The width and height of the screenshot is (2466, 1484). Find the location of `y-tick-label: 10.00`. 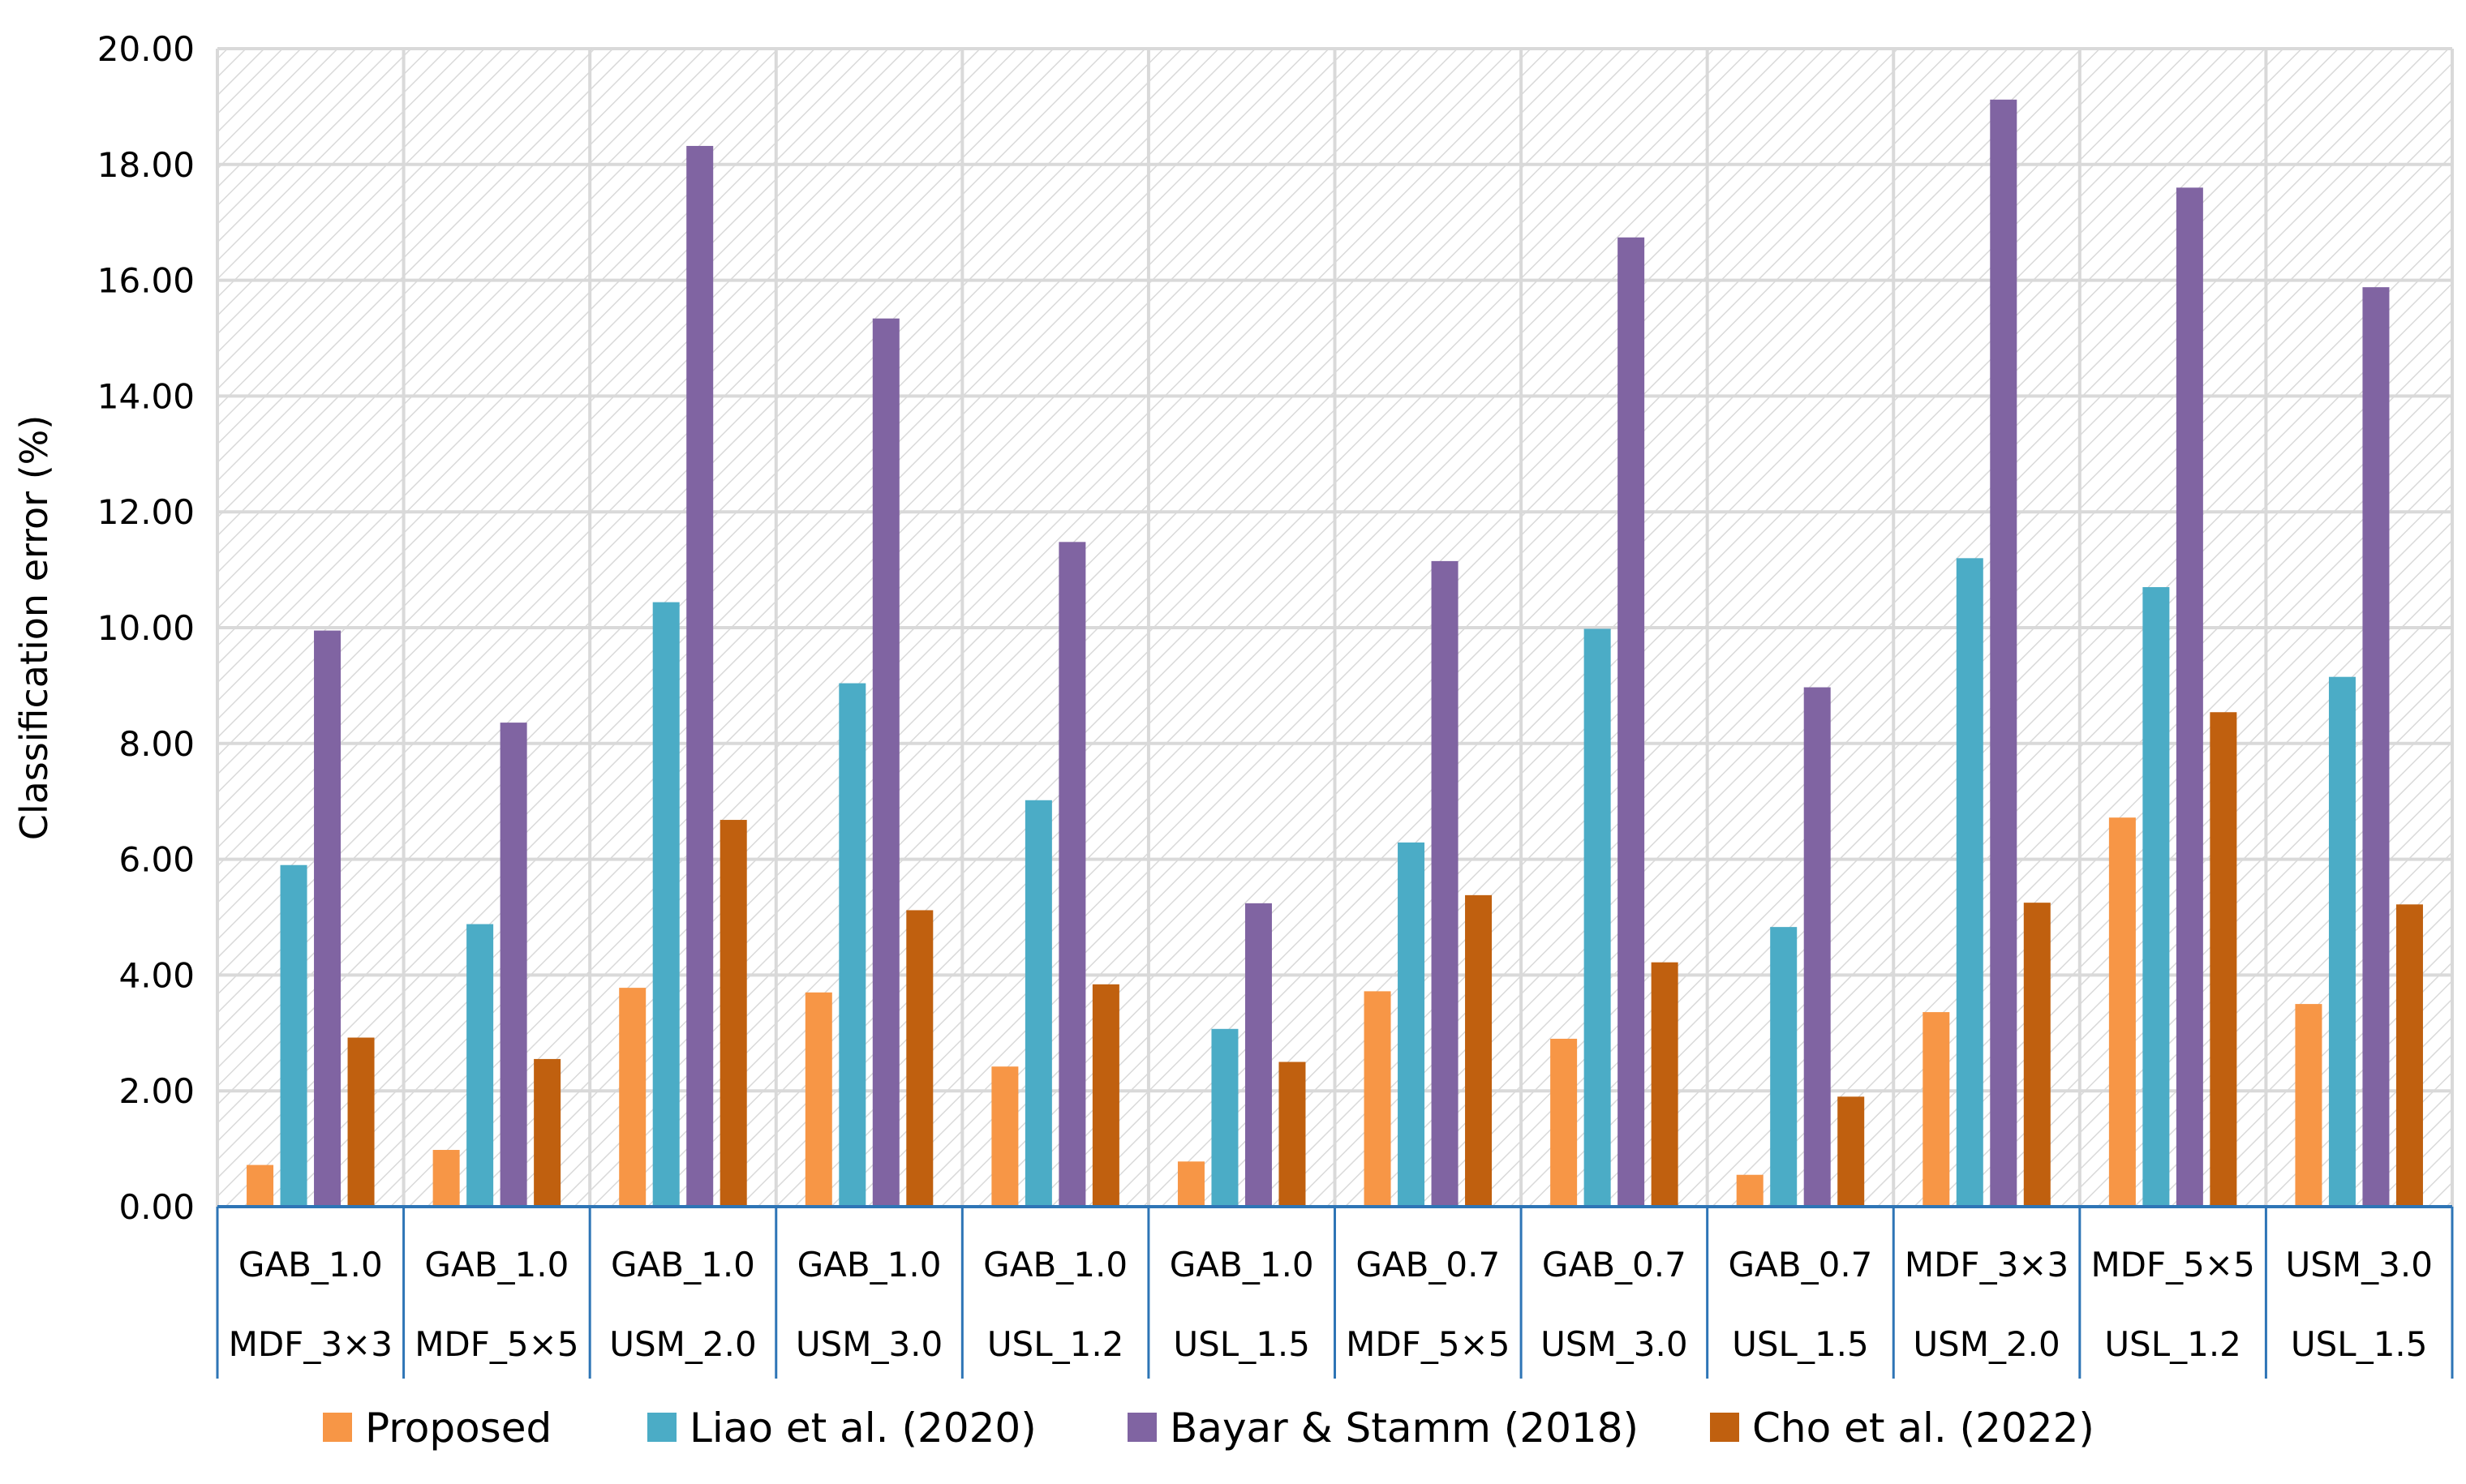

y-tick-label: 10.00 is located at coordinates (146, 628).